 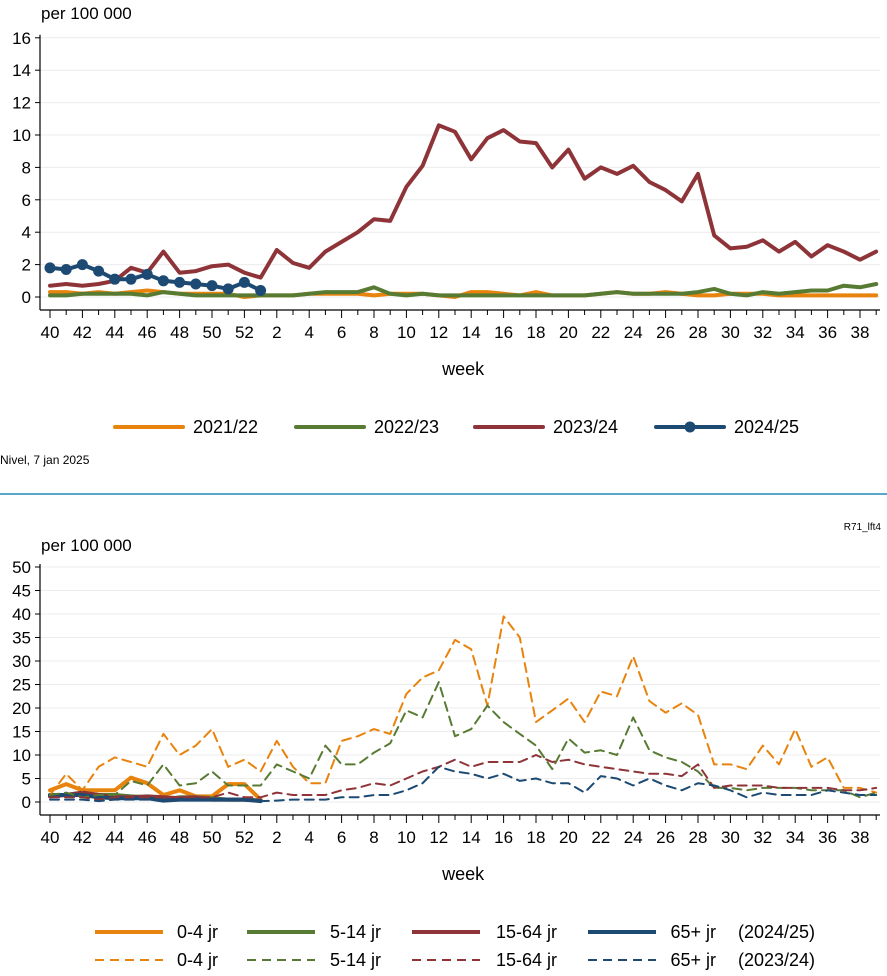 What do you see at coordinates (21, 591) in the screenshot?
I see `y-tick-label: 45` at bounding box center [21, 591].